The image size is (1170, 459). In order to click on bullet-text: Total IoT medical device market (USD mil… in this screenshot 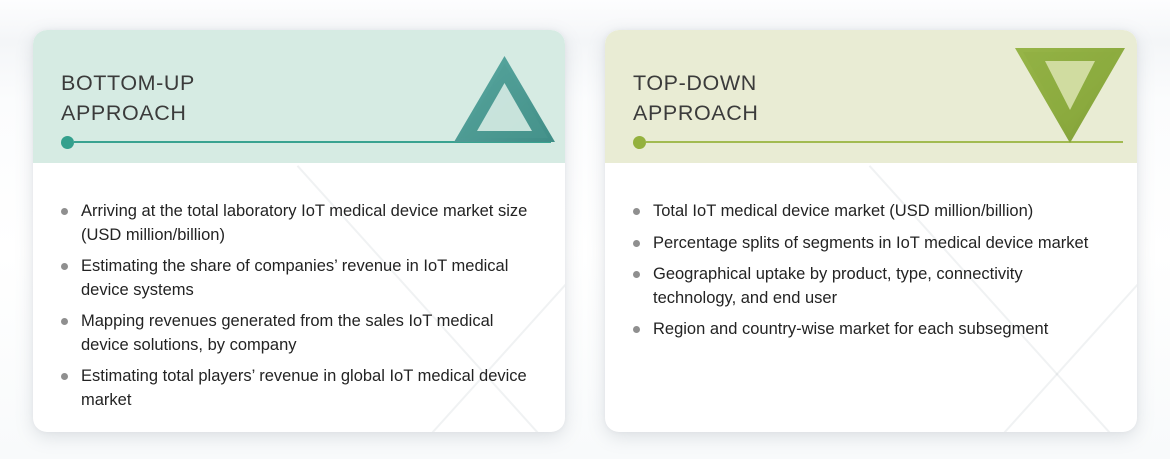, I will do `click(843, 211)`.